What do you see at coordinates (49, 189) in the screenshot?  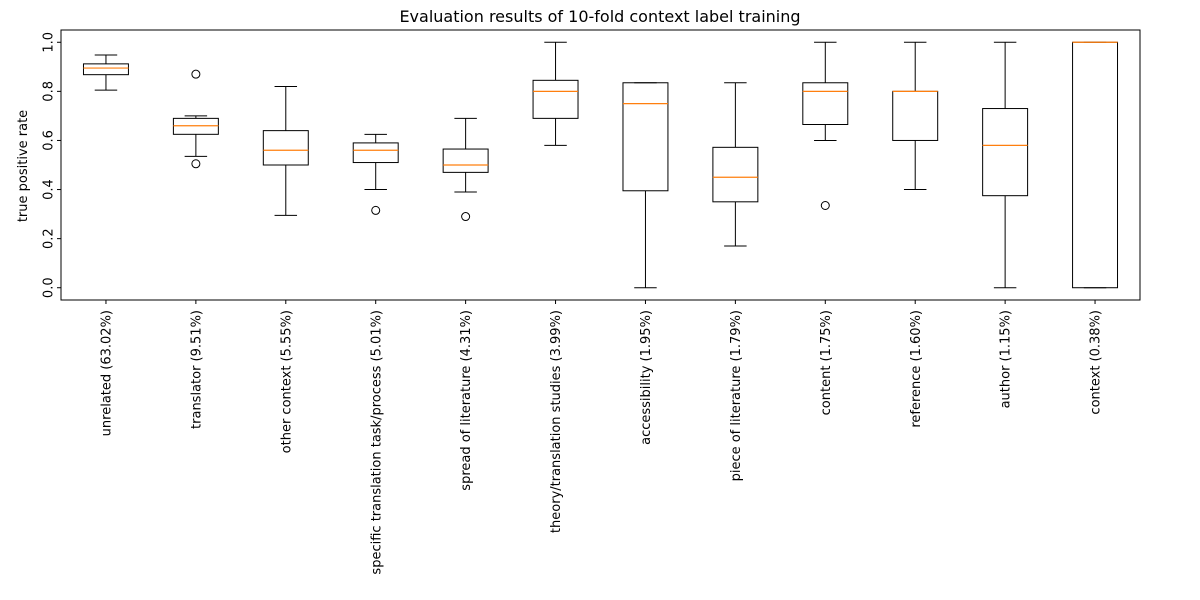 I see `y-tick-label: 0.4` at bounding box center [49, 189].